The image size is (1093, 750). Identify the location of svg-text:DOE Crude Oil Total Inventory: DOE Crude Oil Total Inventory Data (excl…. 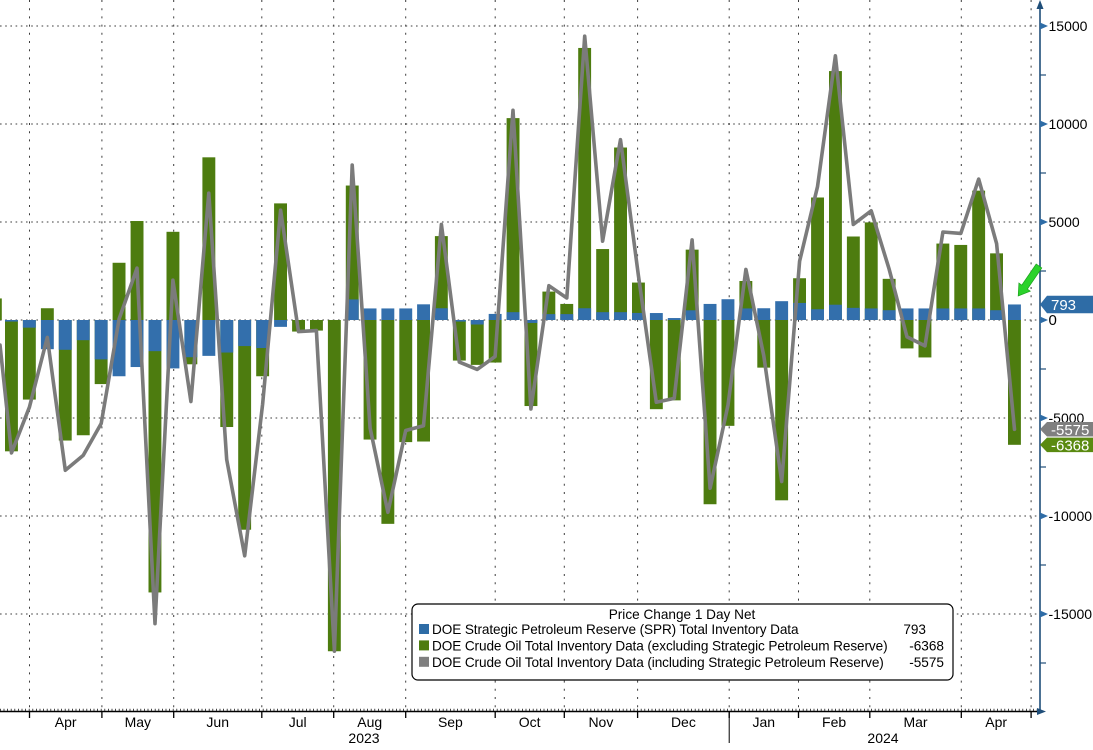
(660, 645).